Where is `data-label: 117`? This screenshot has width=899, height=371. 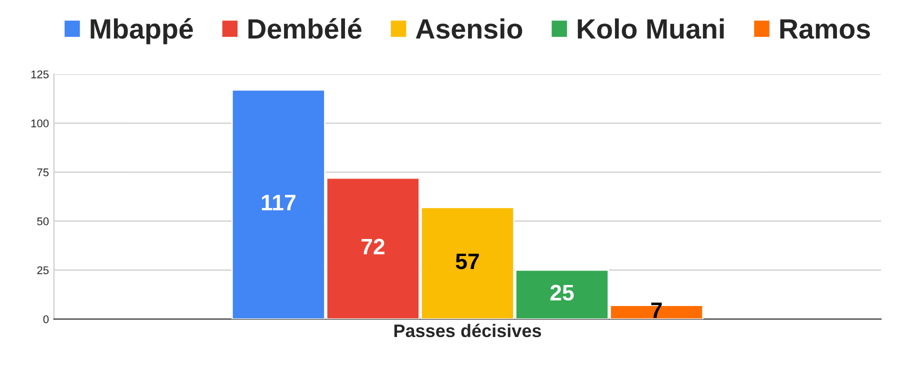
data-label: 117 is located at coordinates (279, 202).